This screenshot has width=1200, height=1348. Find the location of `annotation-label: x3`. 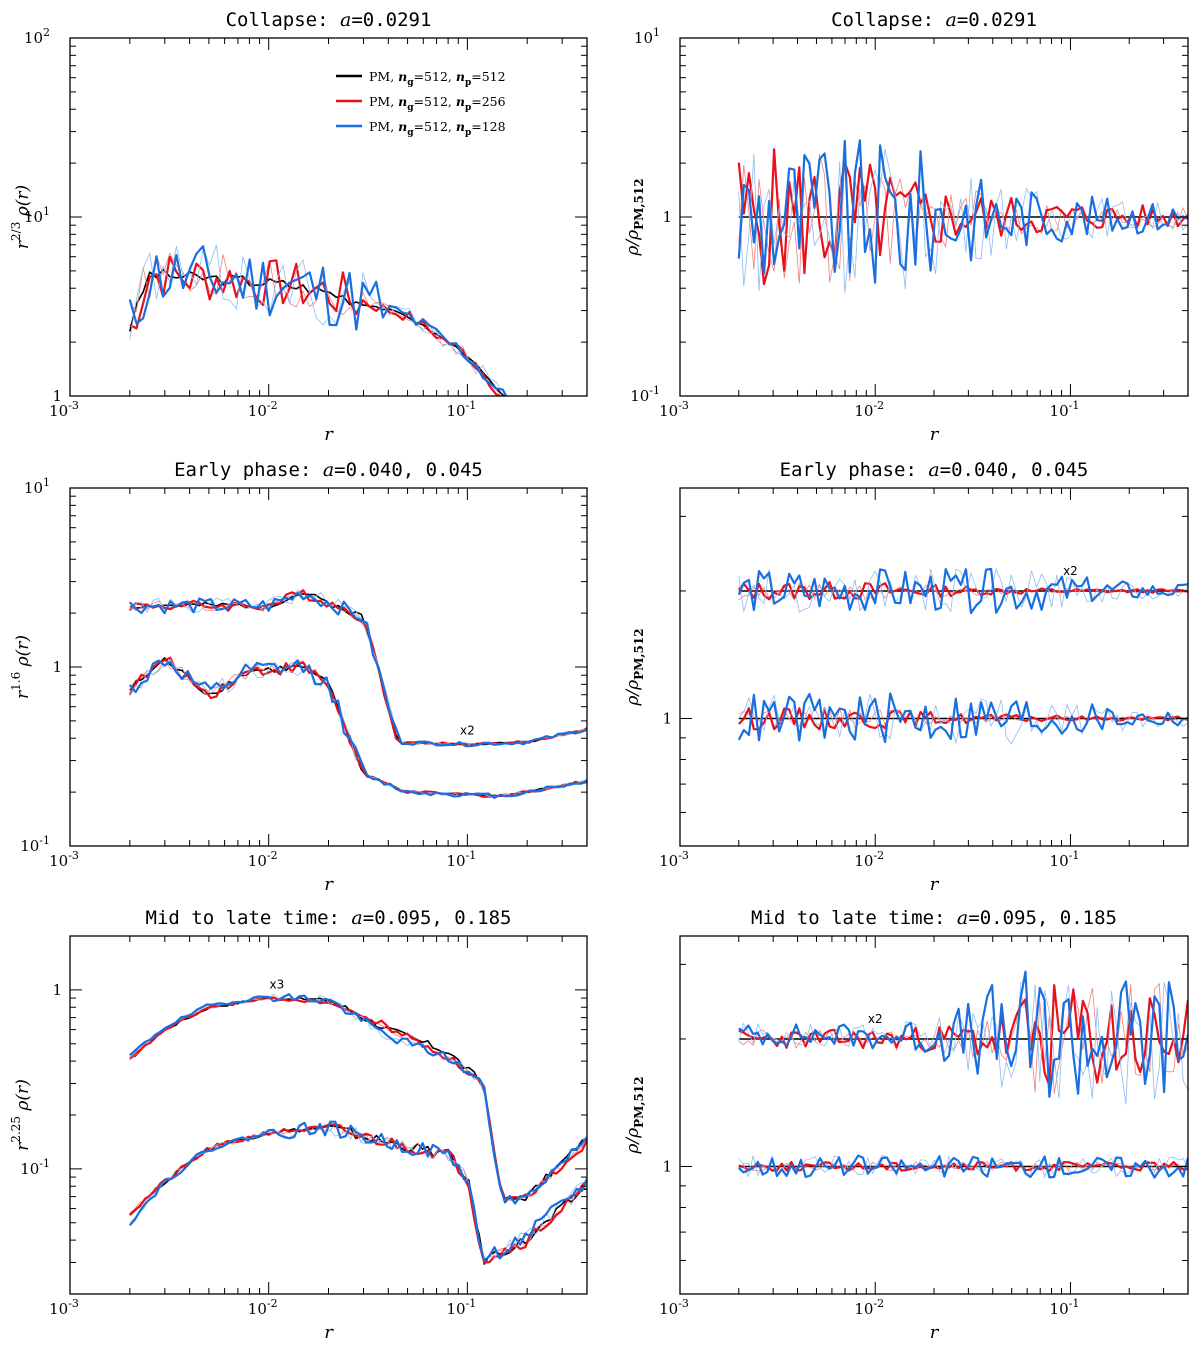

annotation-label: x3 is located at coordinates (277, 984).